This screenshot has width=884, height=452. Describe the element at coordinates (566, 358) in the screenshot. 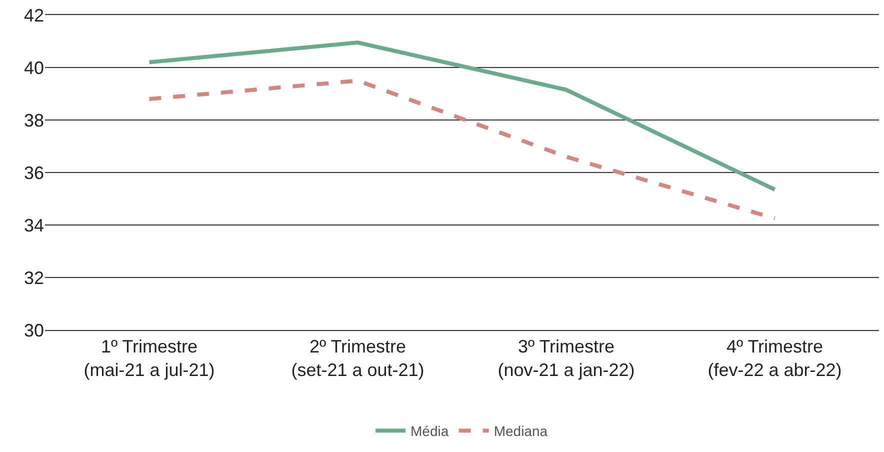

I see `x-tick-label: 3º Trimestre (nov-21 a jan-22)` at that location.